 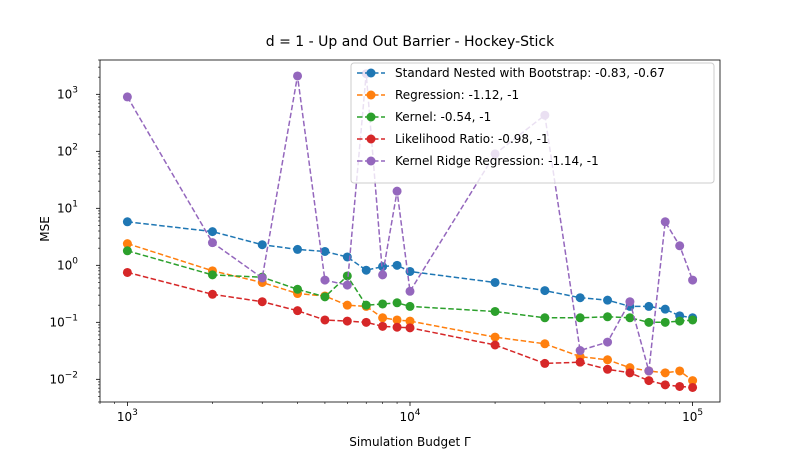 What do you see at coordinates (67, 207) in the screenshot?
I see `y-tick-label: 10¹` at bounding box center [67, 207].